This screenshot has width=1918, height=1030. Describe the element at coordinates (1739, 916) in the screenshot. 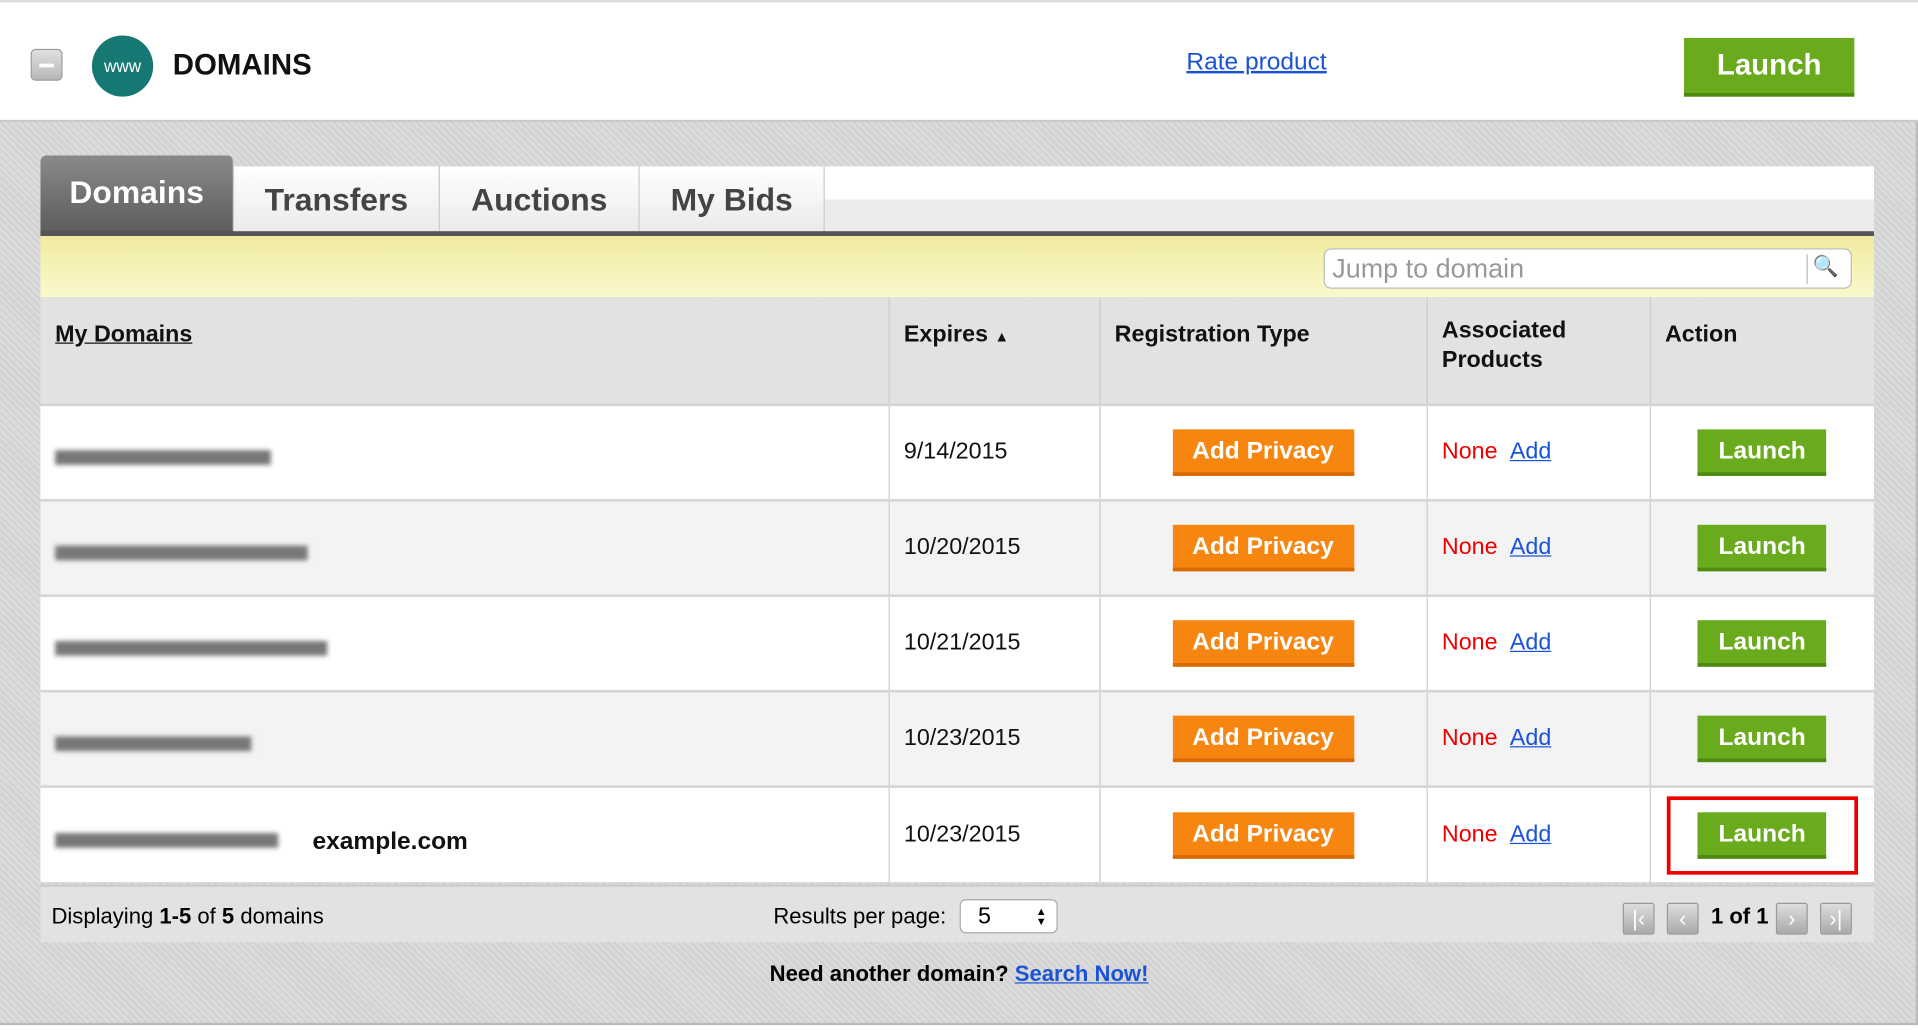

I see `page-info: 1 of 1` at that location.